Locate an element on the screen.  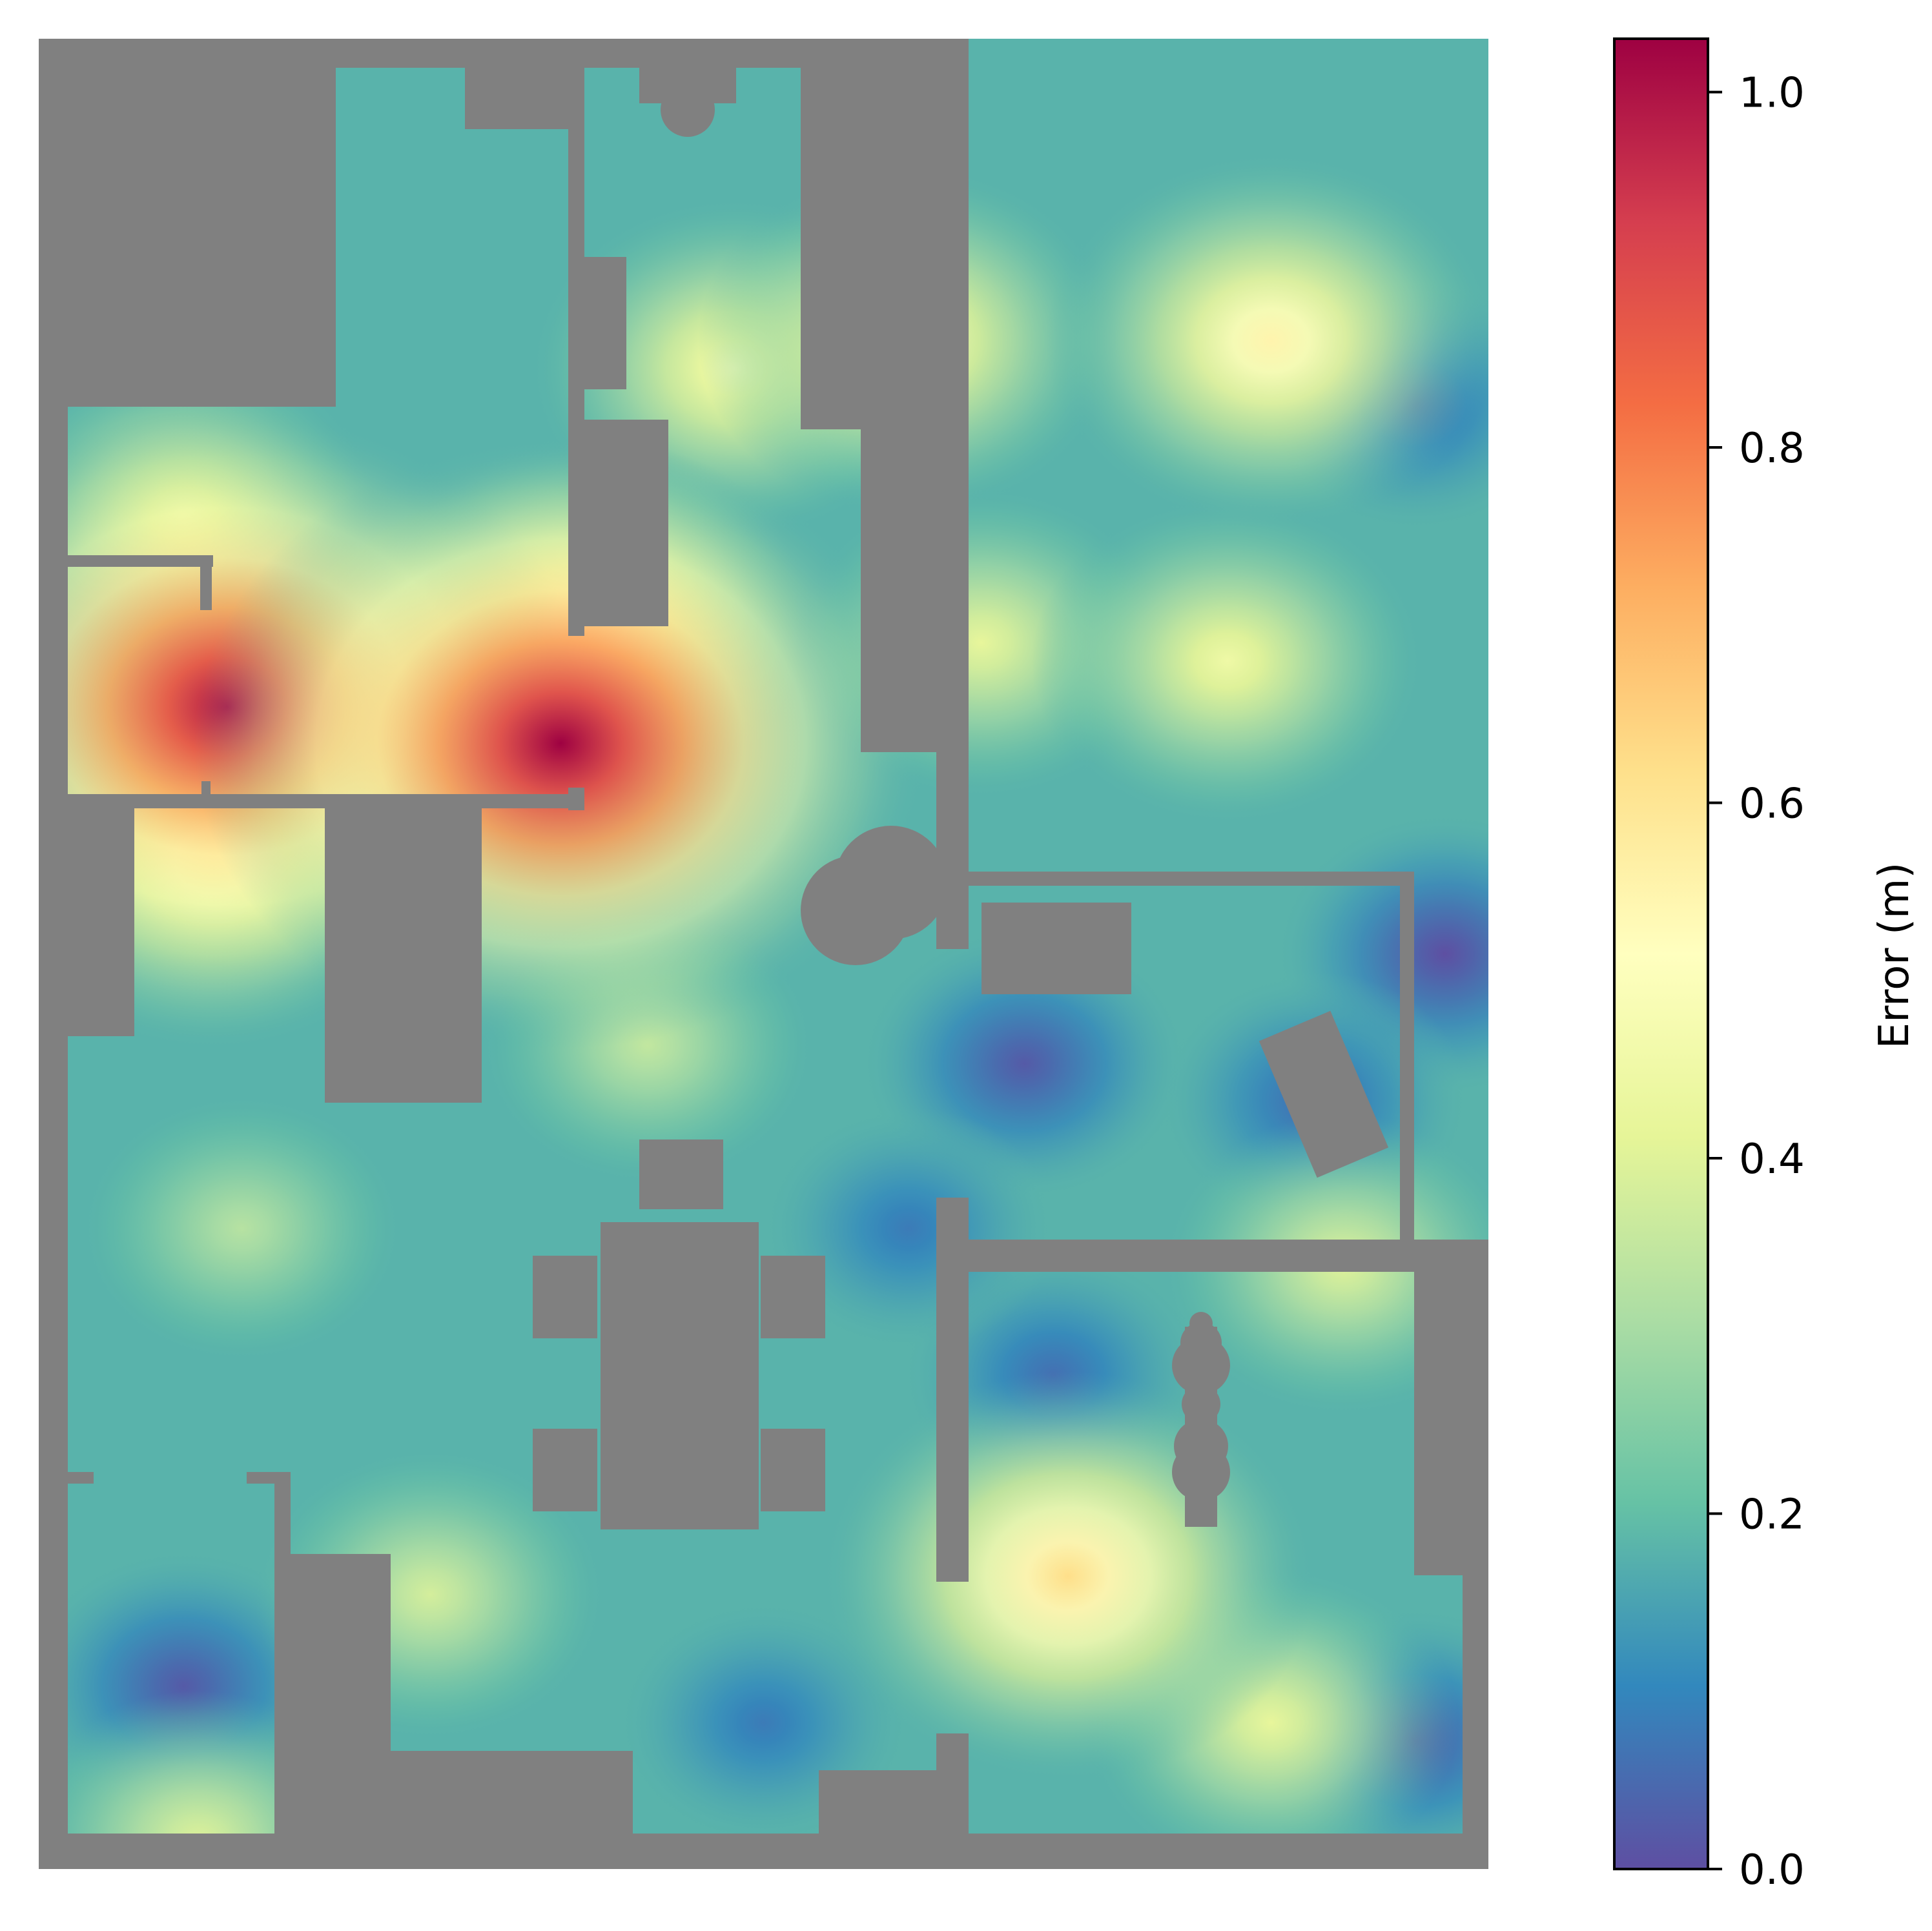
obstacle-top-round is located at coordinates (688, 110).